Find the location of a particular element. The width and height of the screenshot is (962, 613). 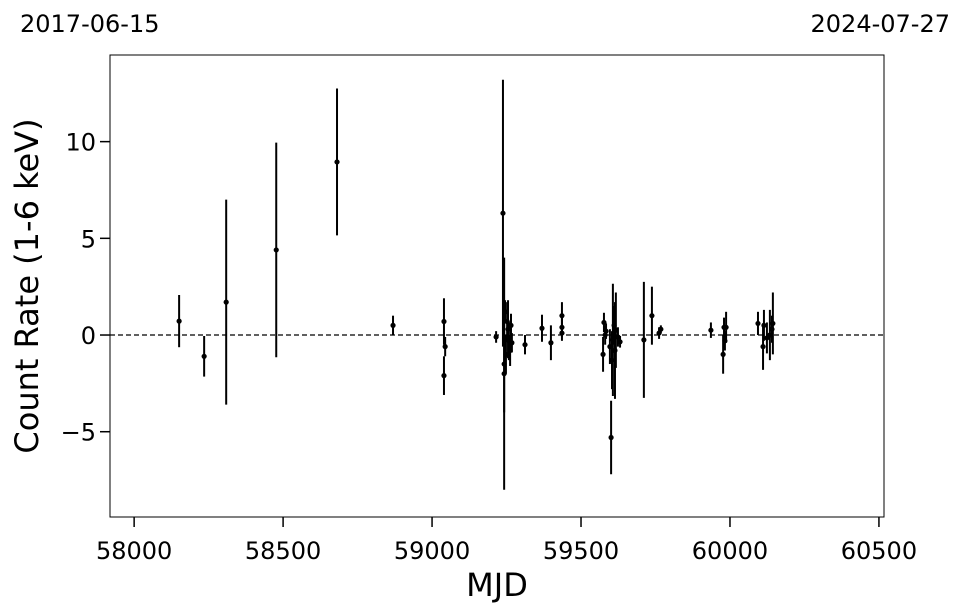

x-tick-label: 58000 is located at coordinates (134, 551).